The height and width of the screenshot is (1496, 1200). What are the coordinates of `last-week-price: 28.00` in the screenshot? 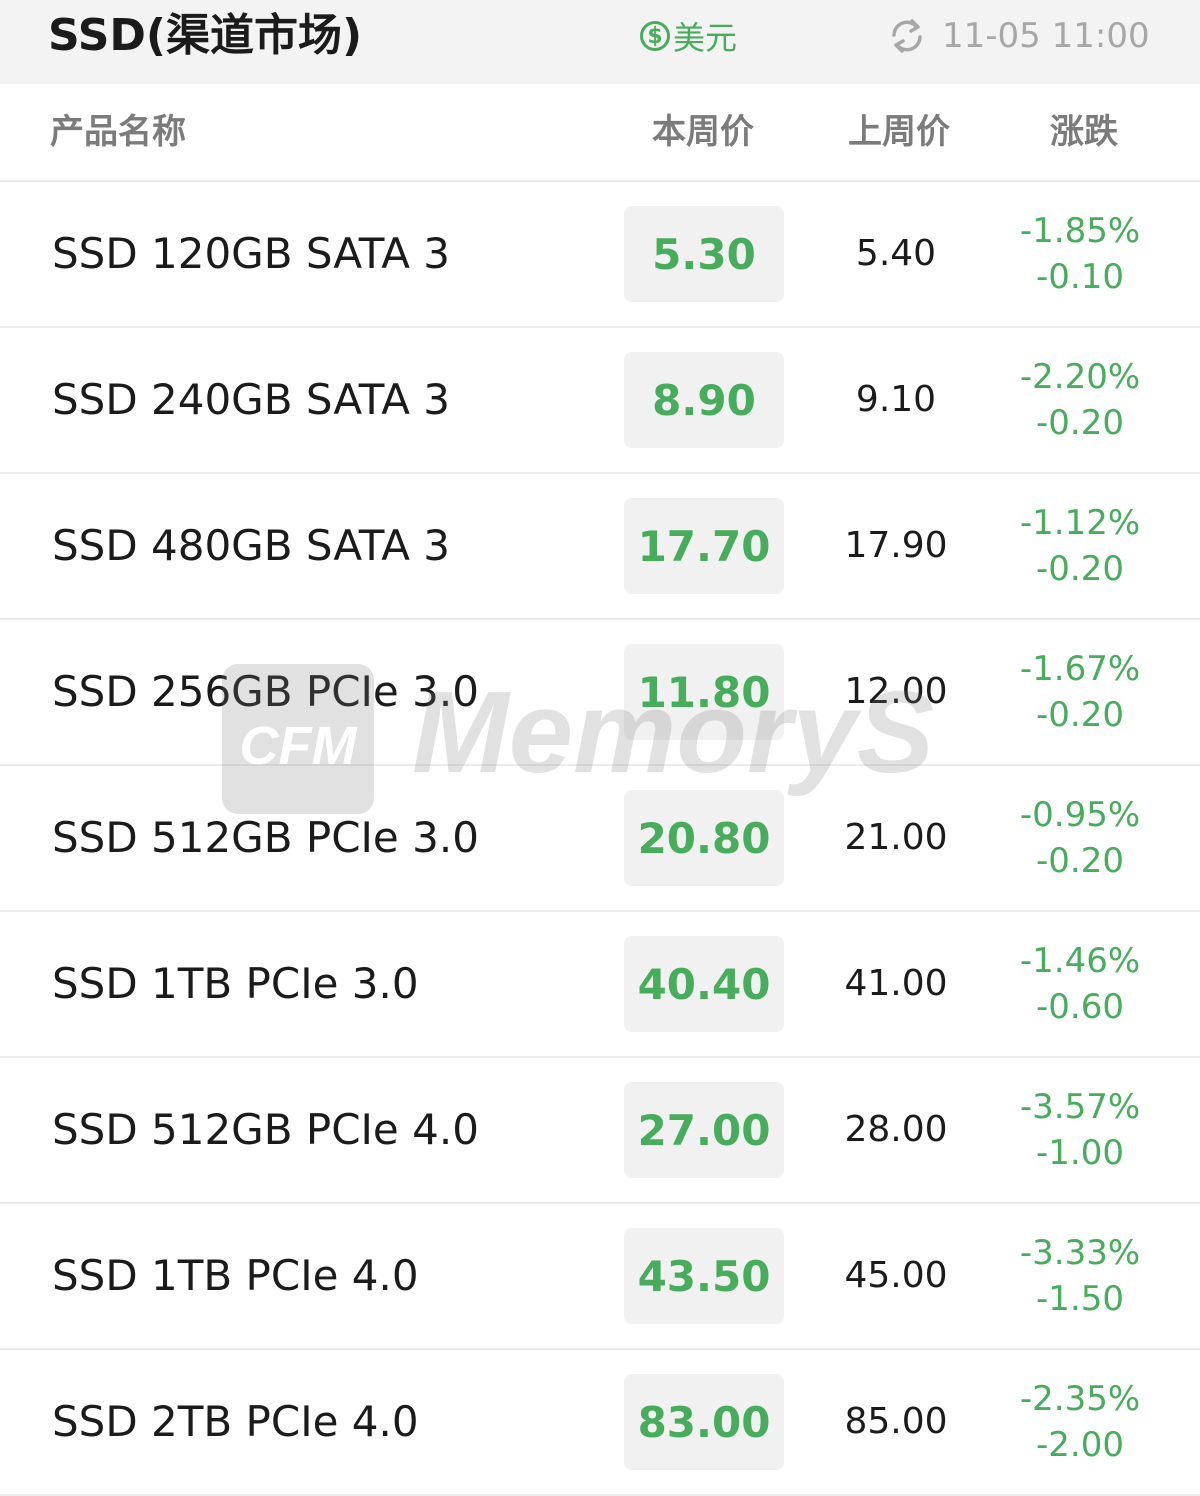 It's located at (896, 1129).